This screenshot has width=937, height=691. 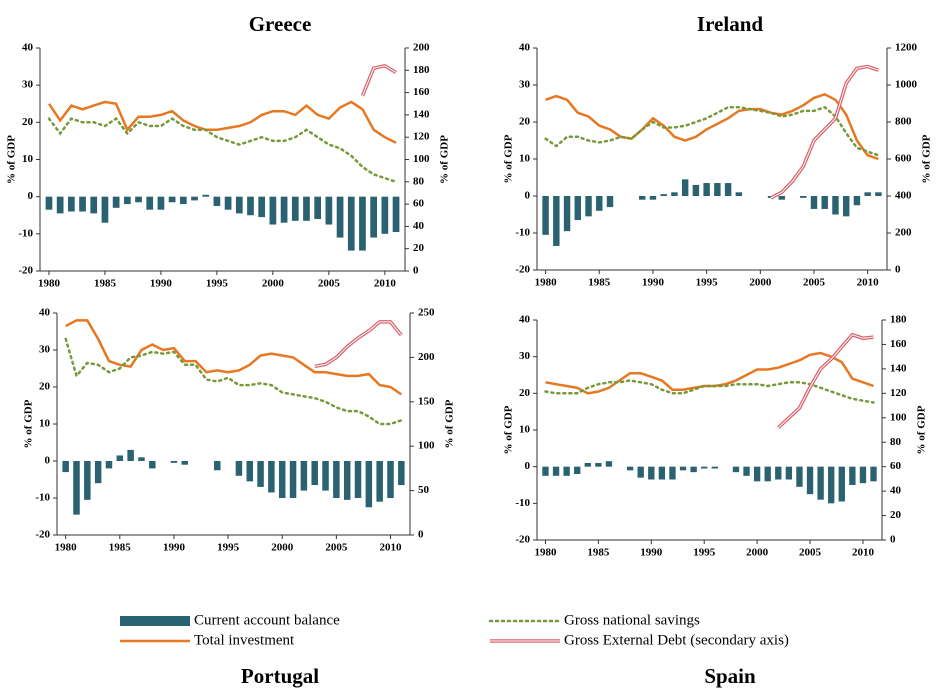 What do you see at coordinates (868, 283) in the screenshot?
I see `x-tick-label: 2010` at bounding box center [868, 283].